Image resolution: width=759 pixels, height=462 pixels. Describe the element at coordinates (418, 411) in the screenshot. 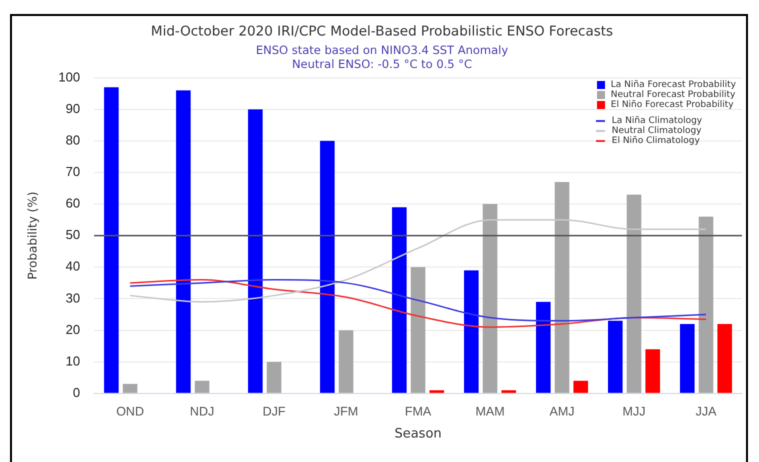

I see `x-tick-label: FMA` at that location.